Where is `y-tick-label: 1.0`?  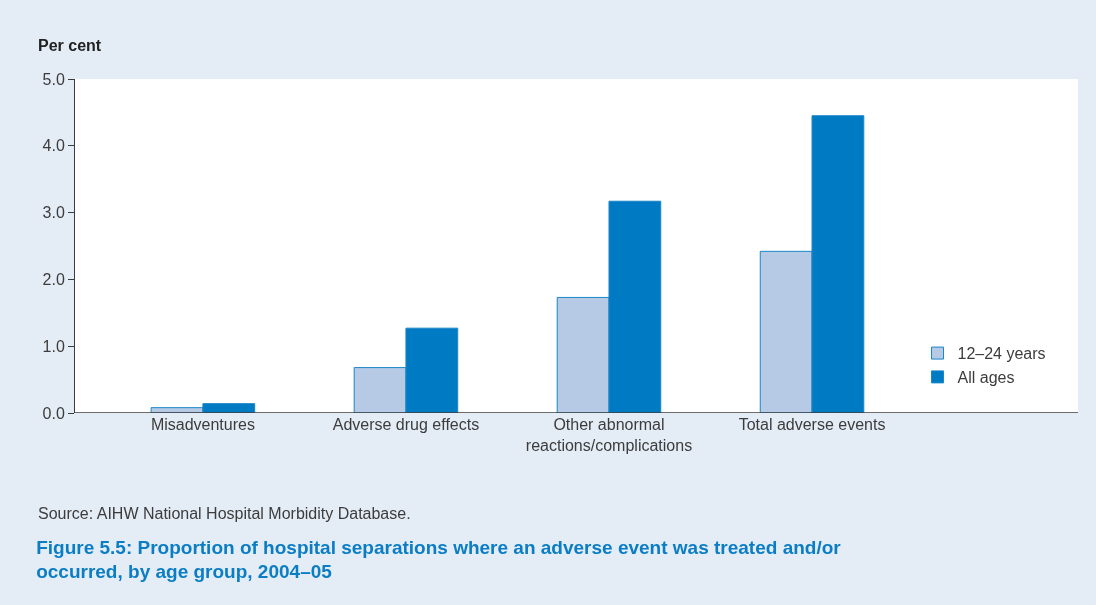
y-tick-label: 1.0 is located at coordinates (53, 346).